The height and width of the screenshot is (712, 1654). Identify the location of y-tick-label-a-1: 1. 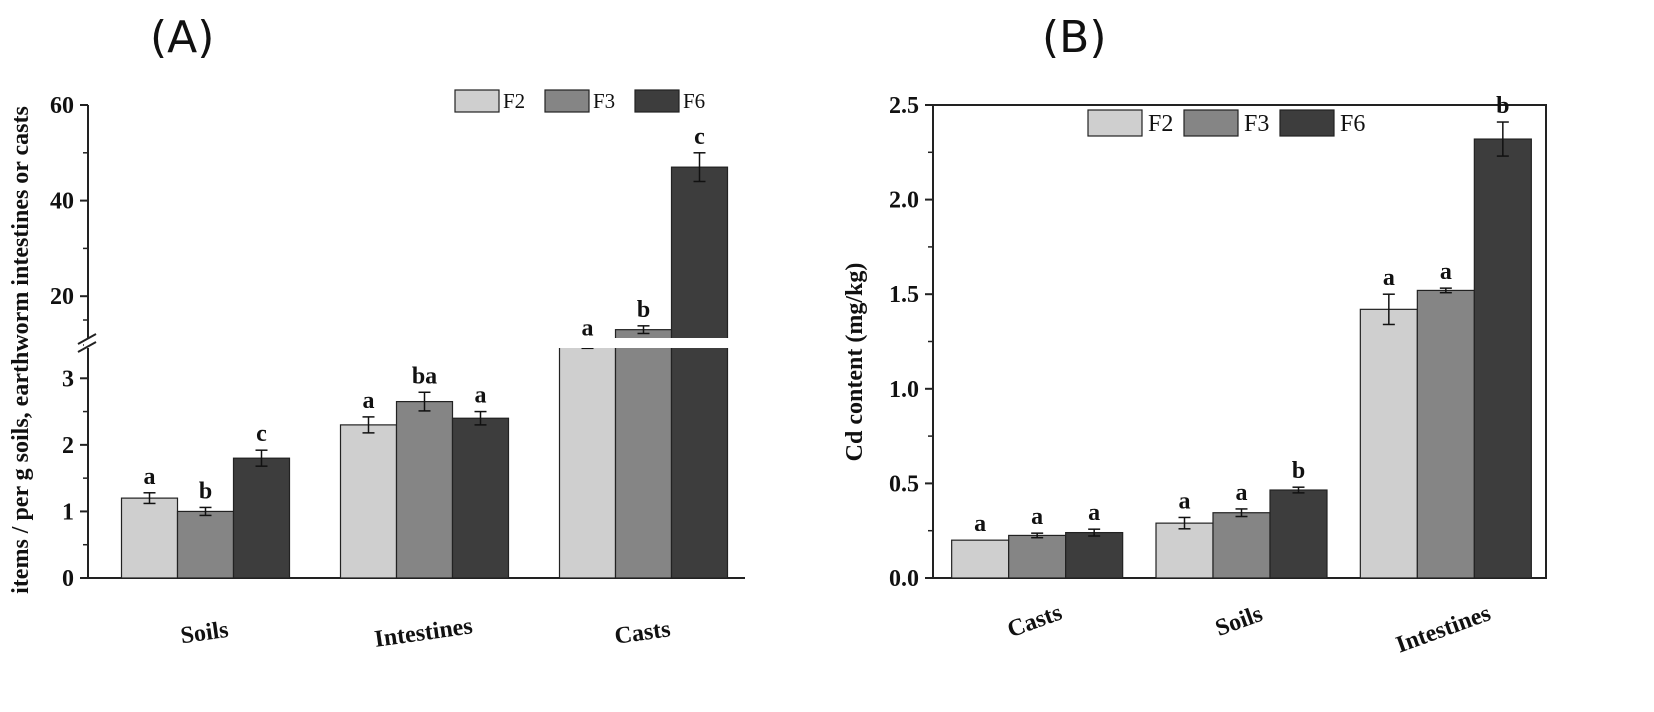
(68, 512).